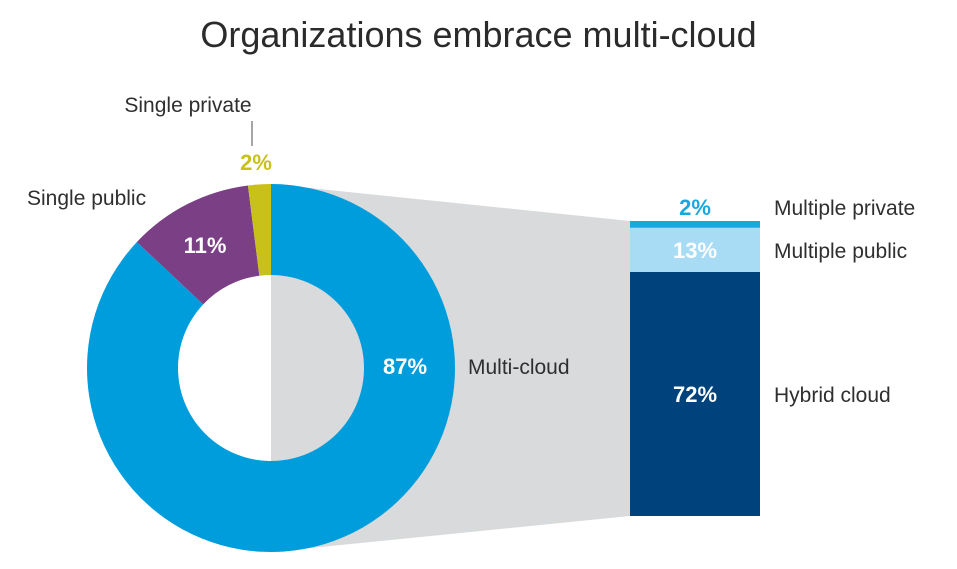  What do you see at coordinates (832, 395) in the screenshot?
I see `category-label-hybrid-cloud: Hybrid cloud` at bounding box center [832, 395].